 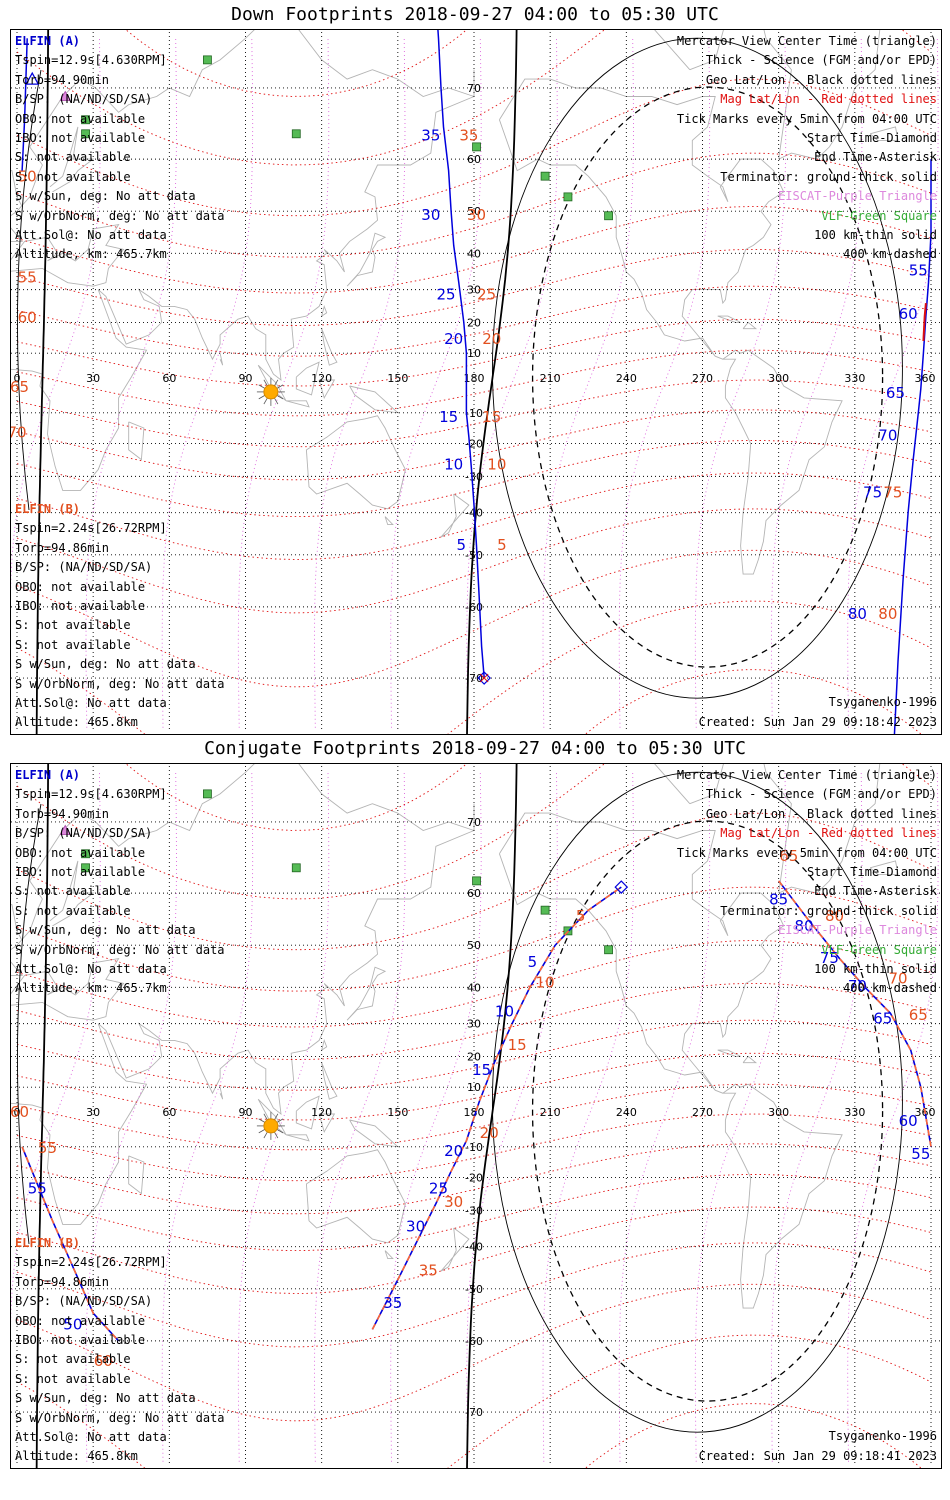 What do you see at coordinates (91, 528) in the screenshot?
I see `elfin-b-line: Tspin=2.24s[26.72RPM]` at bounding box center [91, 528].